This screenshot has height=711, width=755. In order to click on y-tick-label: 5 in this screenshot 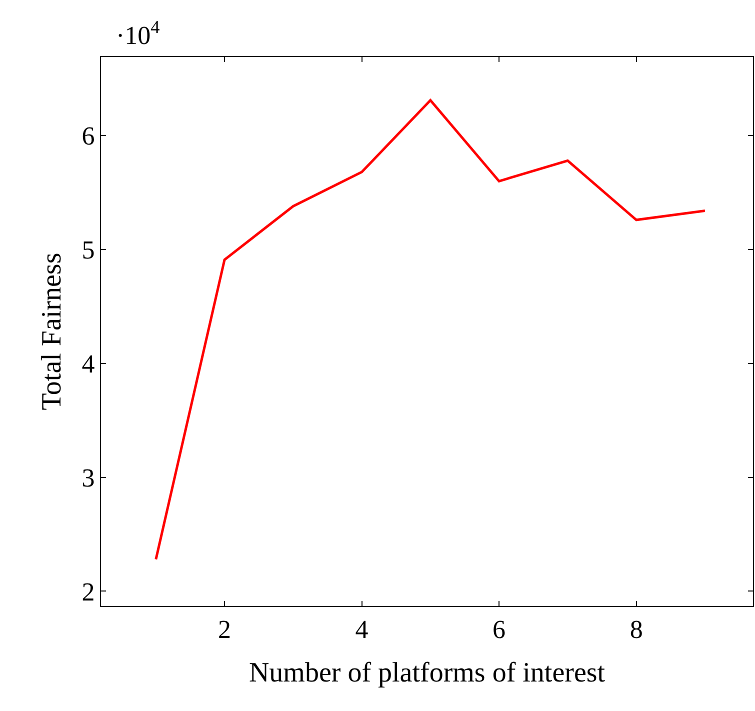, I will do `click(88, 250)`.